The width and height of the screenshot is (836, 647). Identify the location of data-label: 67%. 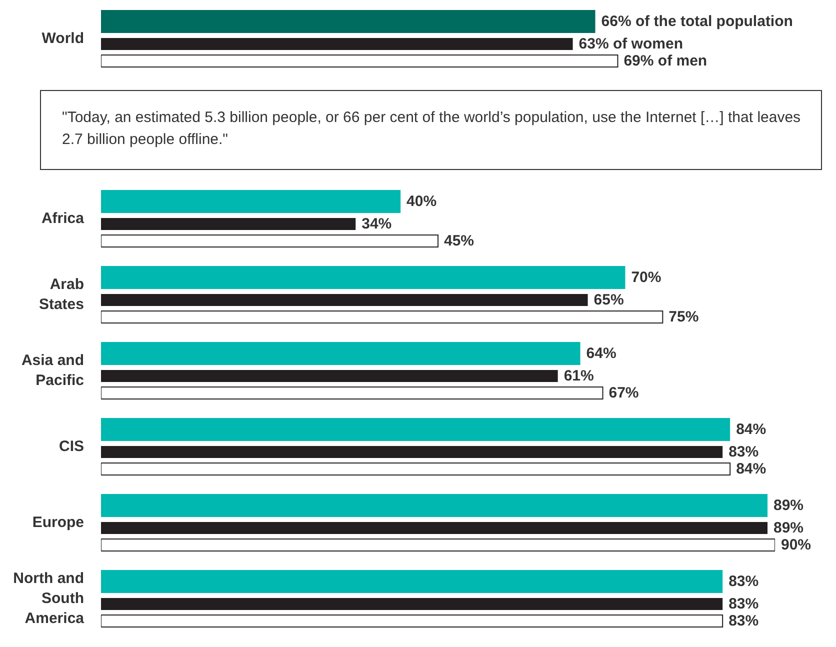
(623, 393).